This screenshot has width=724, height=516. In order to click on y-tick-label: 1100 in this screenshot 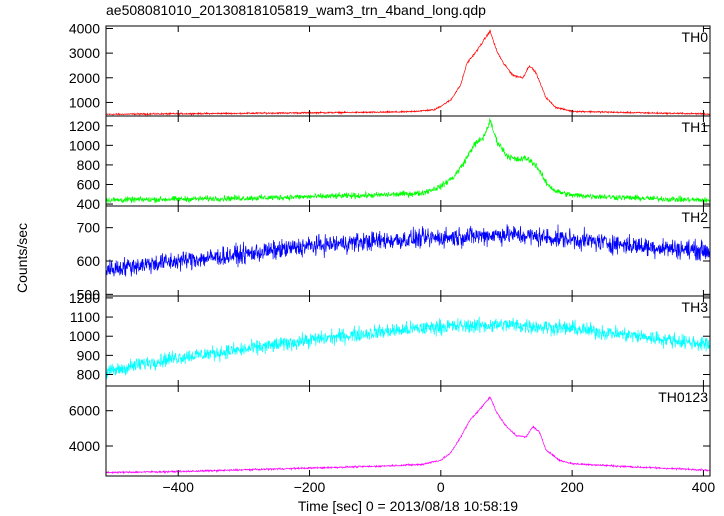, I will do `click(85, 317)`.